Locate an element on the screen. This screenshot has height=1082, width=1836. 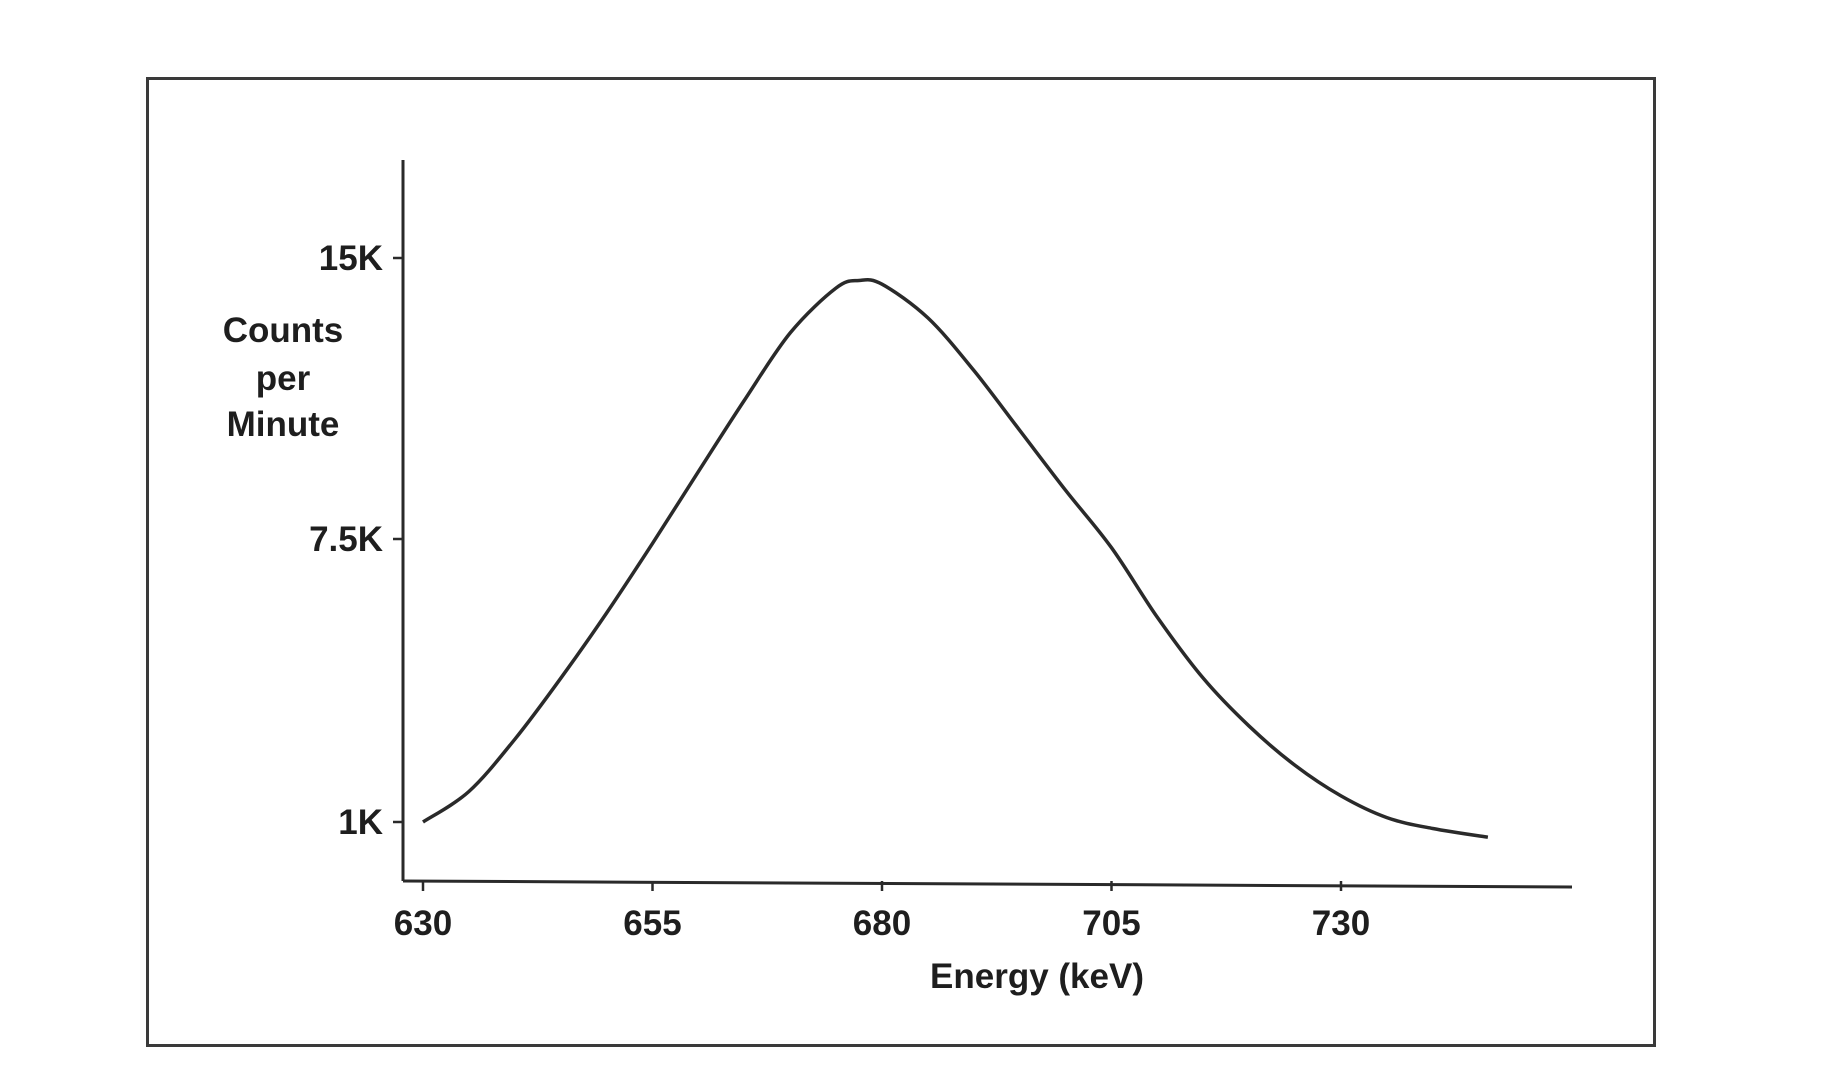
y-tick-label: 1K is located at coordinates (360, 822).